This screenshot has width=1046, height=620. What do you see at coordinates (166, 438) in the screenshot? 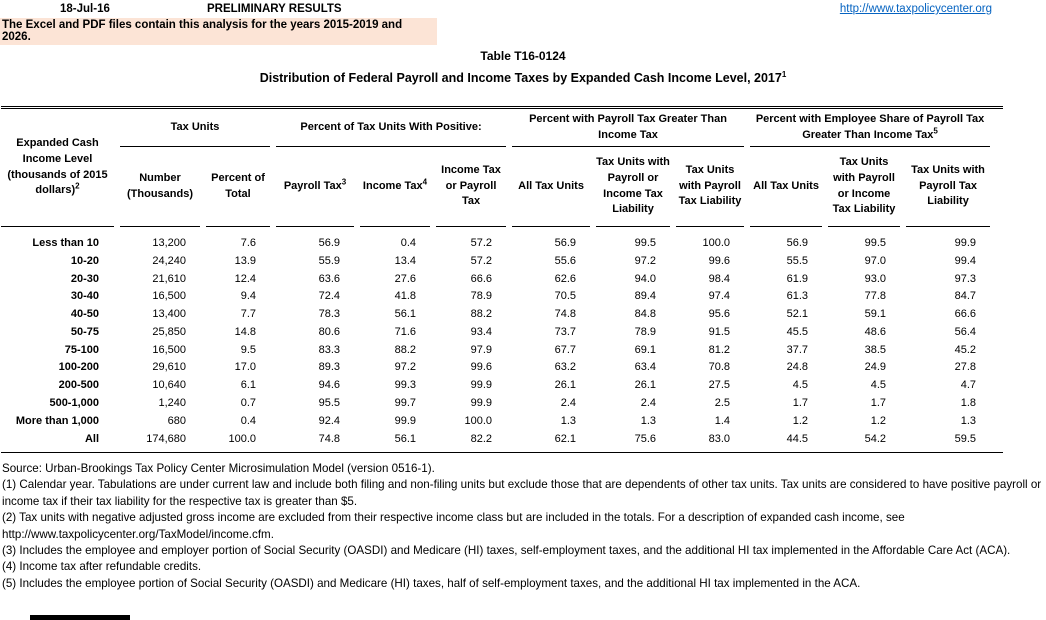
I see `cell: 174,680` at bounding box center [166, 438].